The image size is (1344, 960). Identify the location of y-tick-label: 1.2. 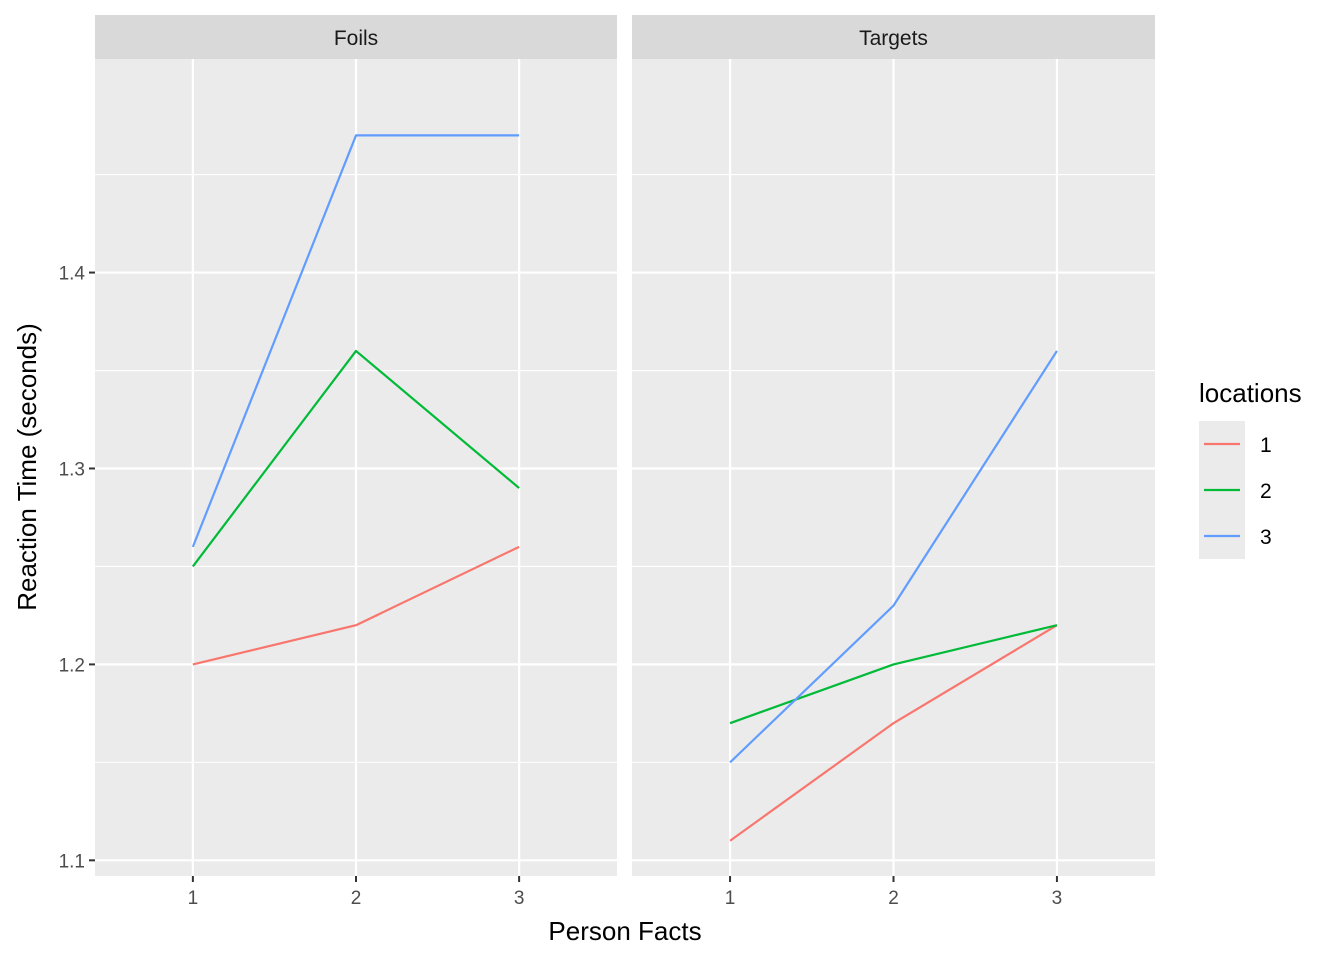
(72, 665).